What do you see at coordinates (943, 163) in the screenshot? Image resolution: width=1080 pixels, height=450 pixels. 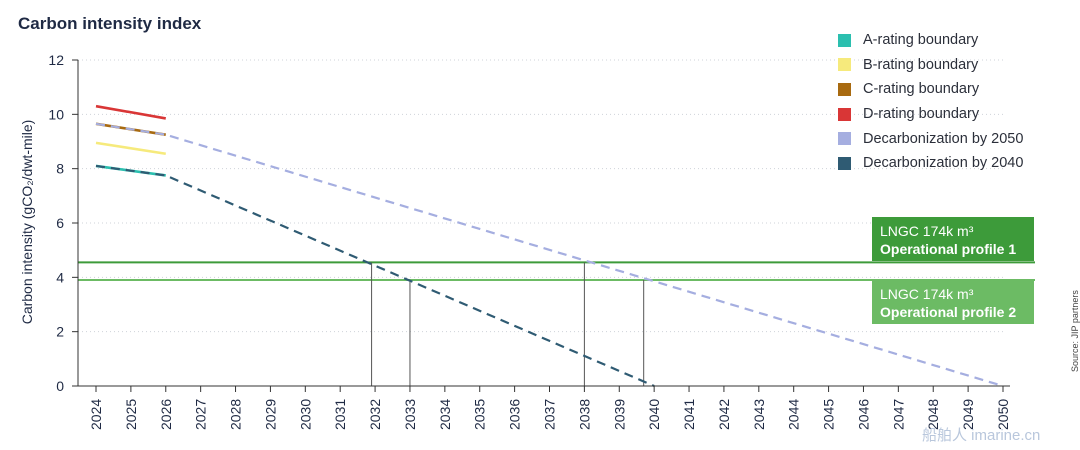 I see `legend-label: Decarbonization by 2040` at bounding box center [943, 163].